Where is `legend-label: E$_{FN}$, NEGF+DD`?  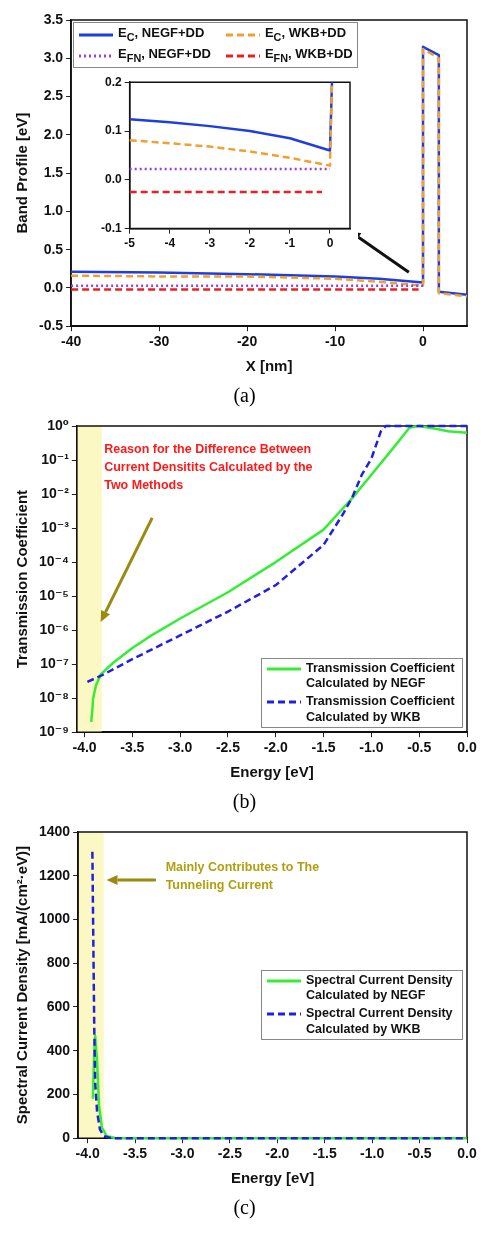 legend-label: E$_{FN}$, NEGF+DD is located at coordinates (164, 56).